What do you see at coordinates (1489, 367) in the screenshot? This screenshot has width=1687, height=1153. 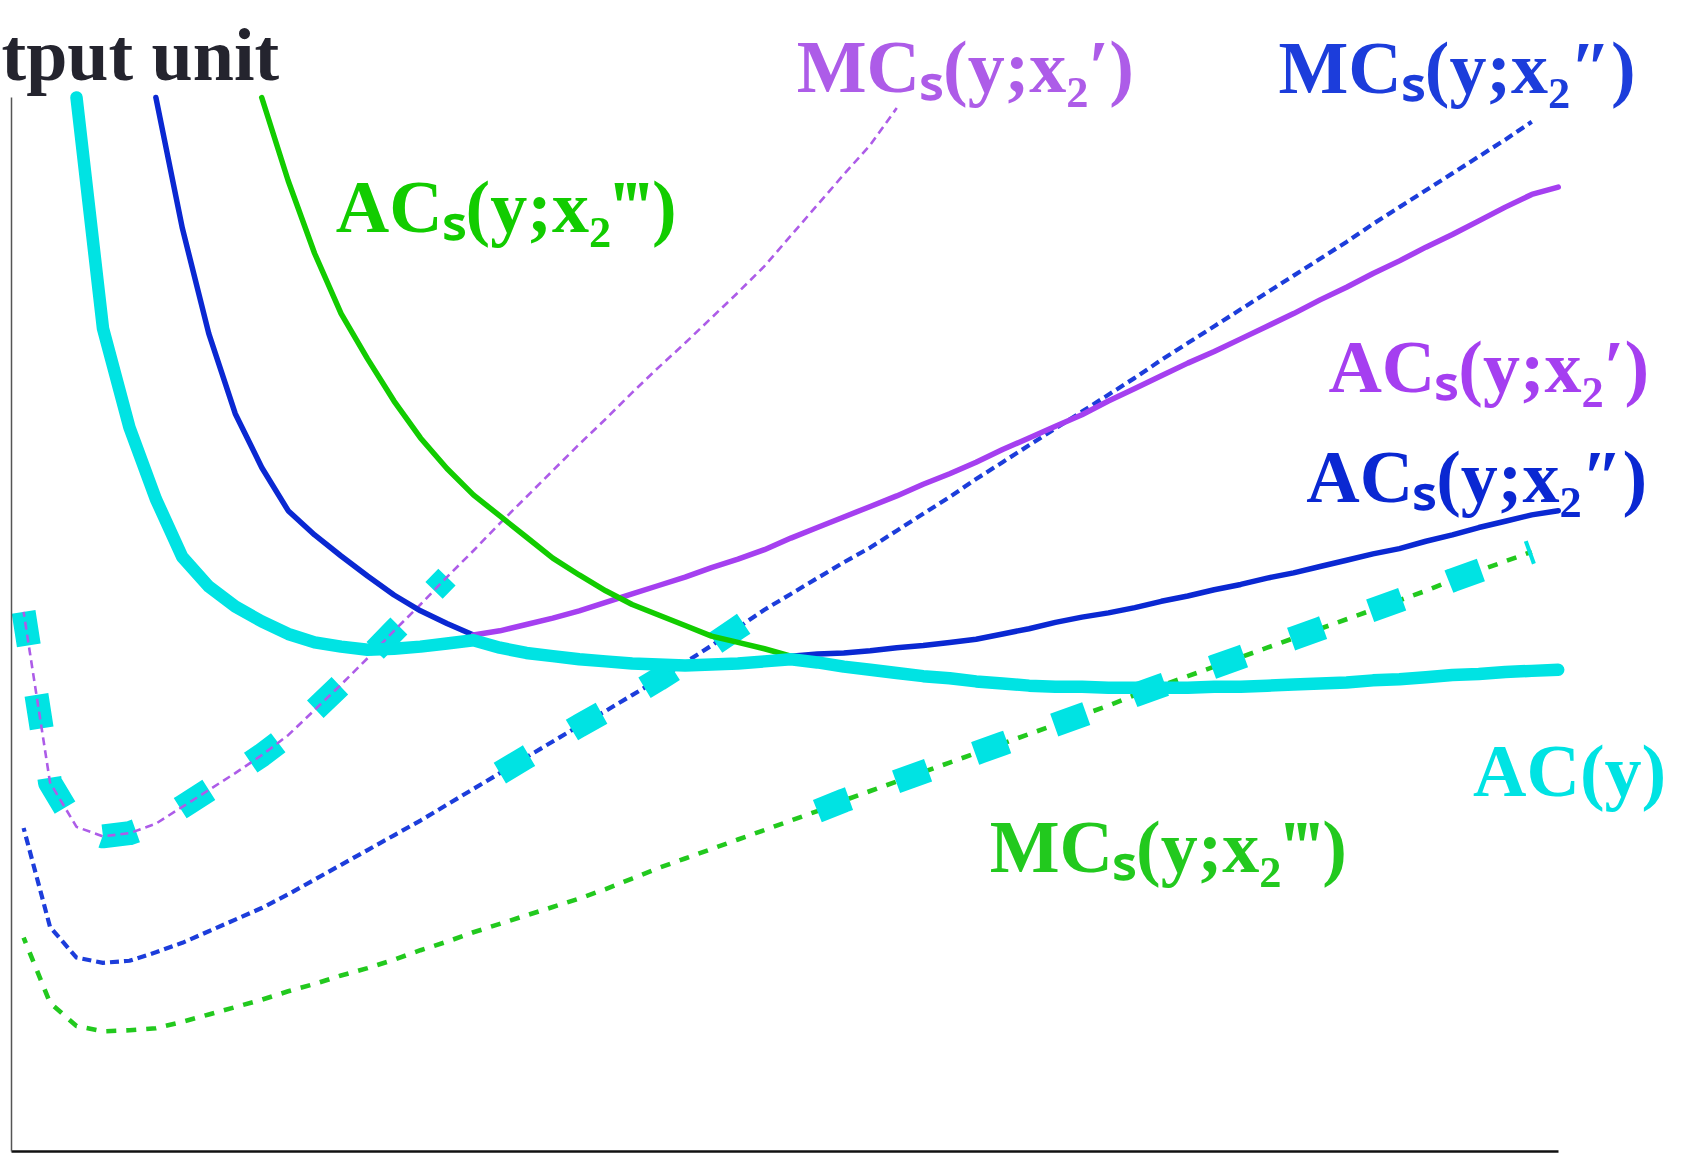 I see `series-label: ACₛ(y;x₂′)` at bounding box center [1489, 367].